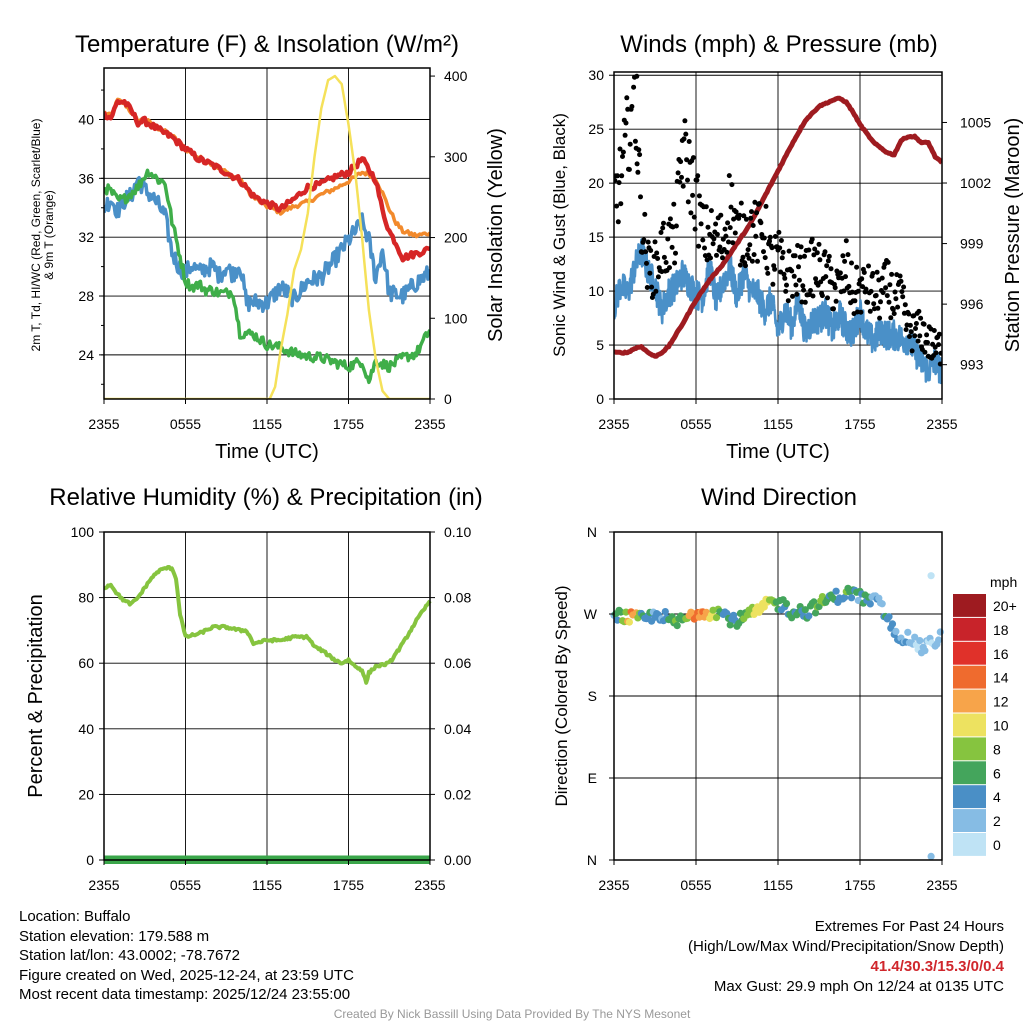 The image size is (1024, 1024). Describe the element at coordinates (267, 876) in the screenshot. I see `humidity-x-ticks: 2355 0555 1155 1755 2355` at that location.